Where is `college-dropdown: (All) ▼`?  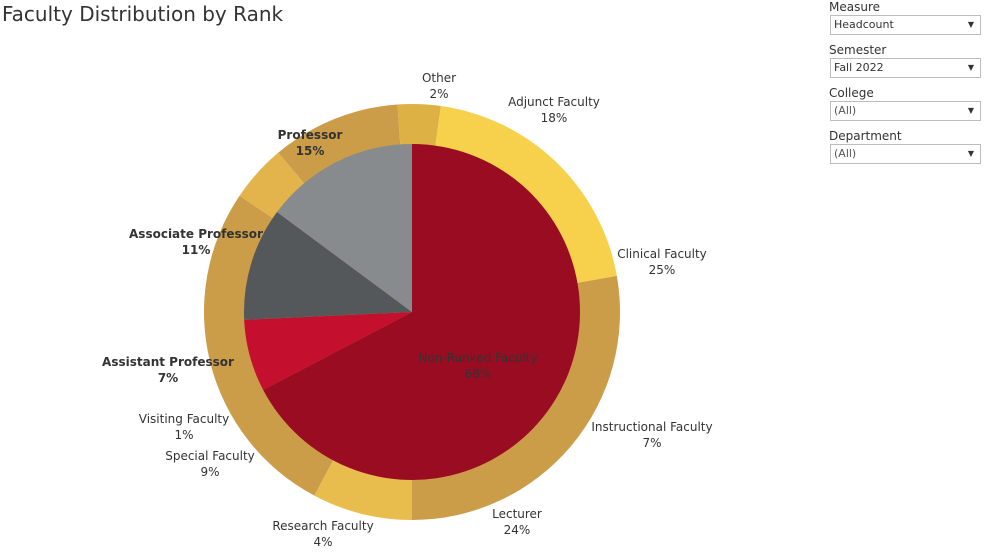
college-dropdown: (All) ▼ is located at coordinates (905, 111).